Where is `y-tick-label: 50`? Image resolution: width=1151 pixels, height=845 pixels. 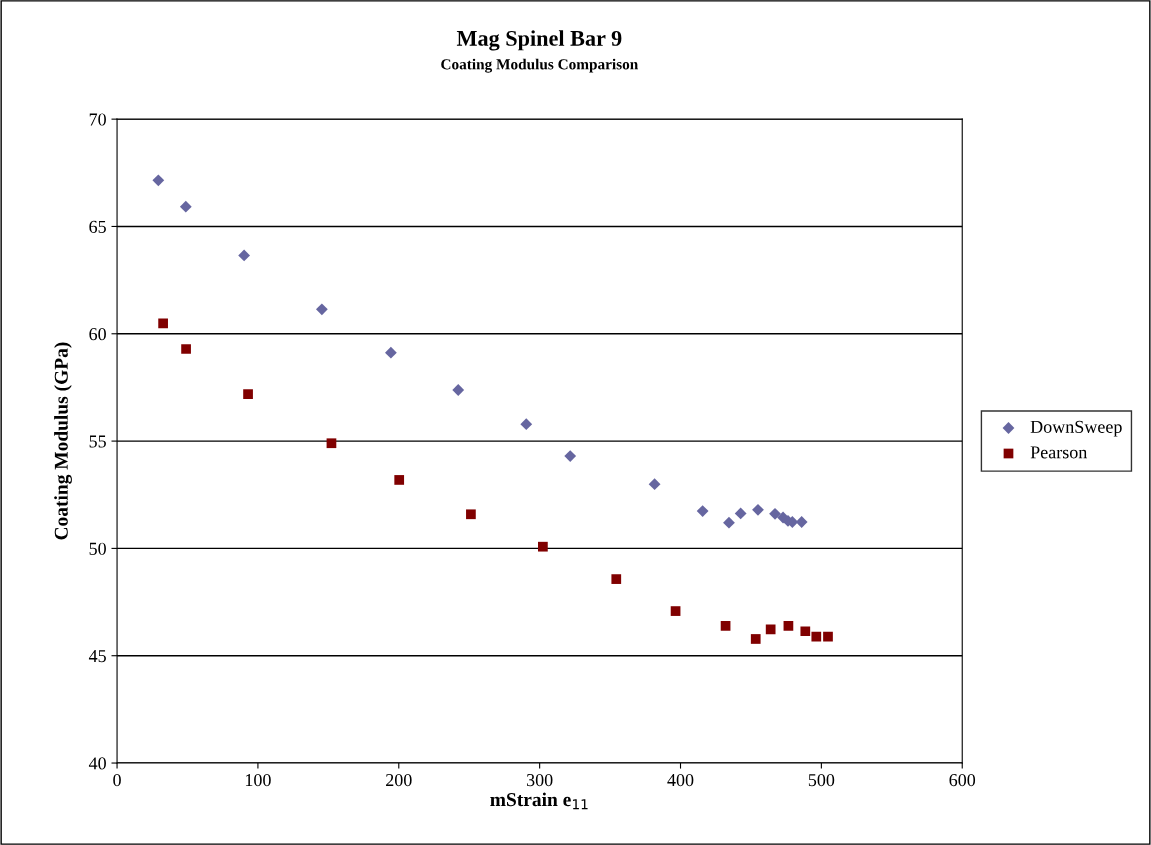
y-tick-label: 50 is located at coordinates (97, 548).